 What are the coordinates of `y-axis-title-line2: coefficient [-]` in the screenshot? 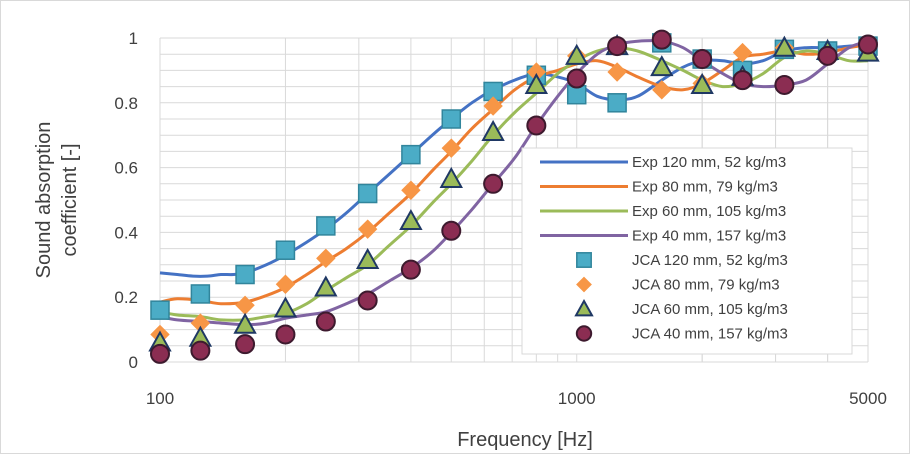 It's located at (70, 199).